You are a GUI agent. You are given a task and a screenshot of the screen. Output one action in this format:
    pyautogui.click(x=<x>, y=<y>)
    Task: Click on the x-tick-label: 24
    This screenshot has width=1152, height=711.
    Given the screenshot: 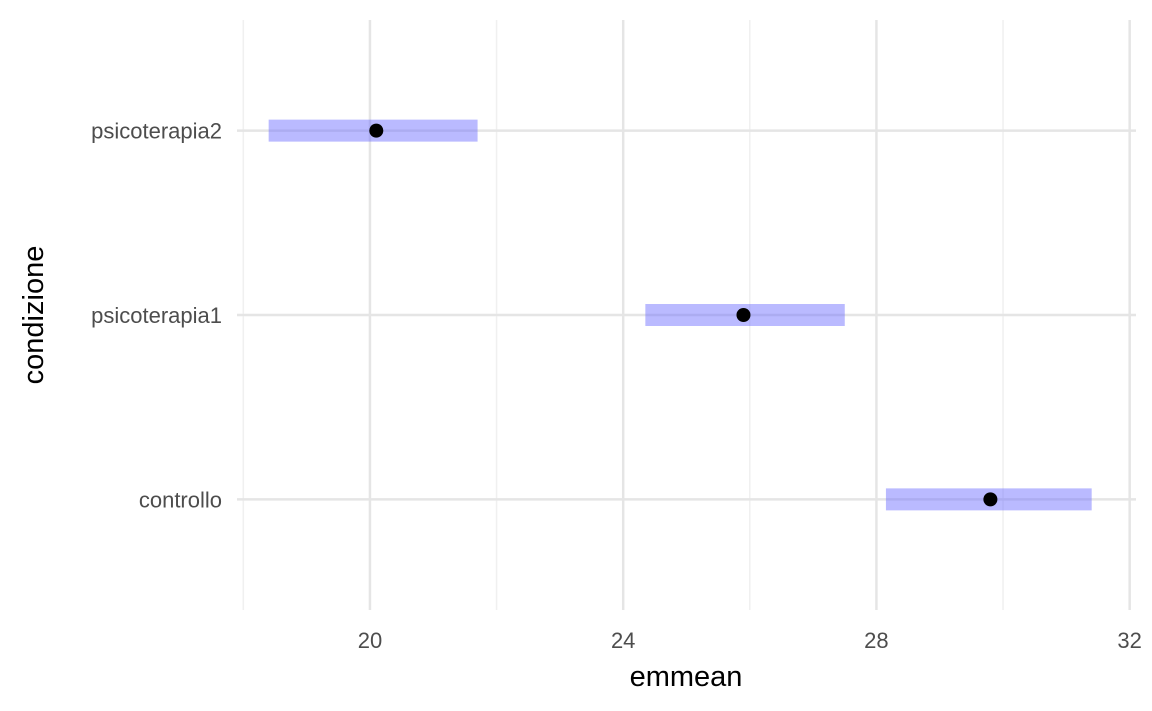 What is the action you would take?
    pyautogui.click(x=623, y=640)
    